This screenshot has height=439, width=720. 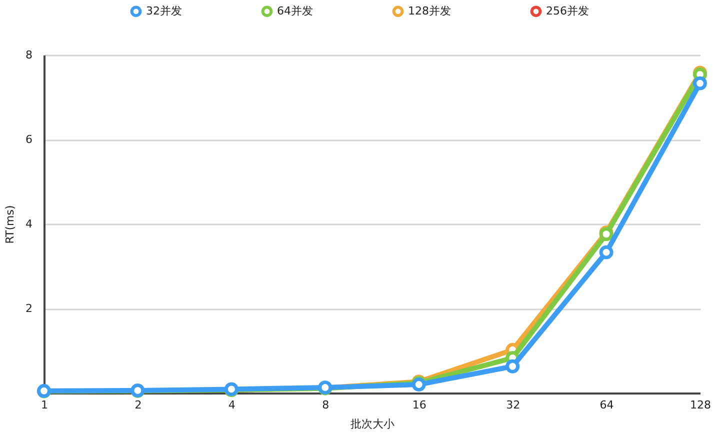 I want to click on y-axis-title: RT(ms), so click(x=10, y=224).